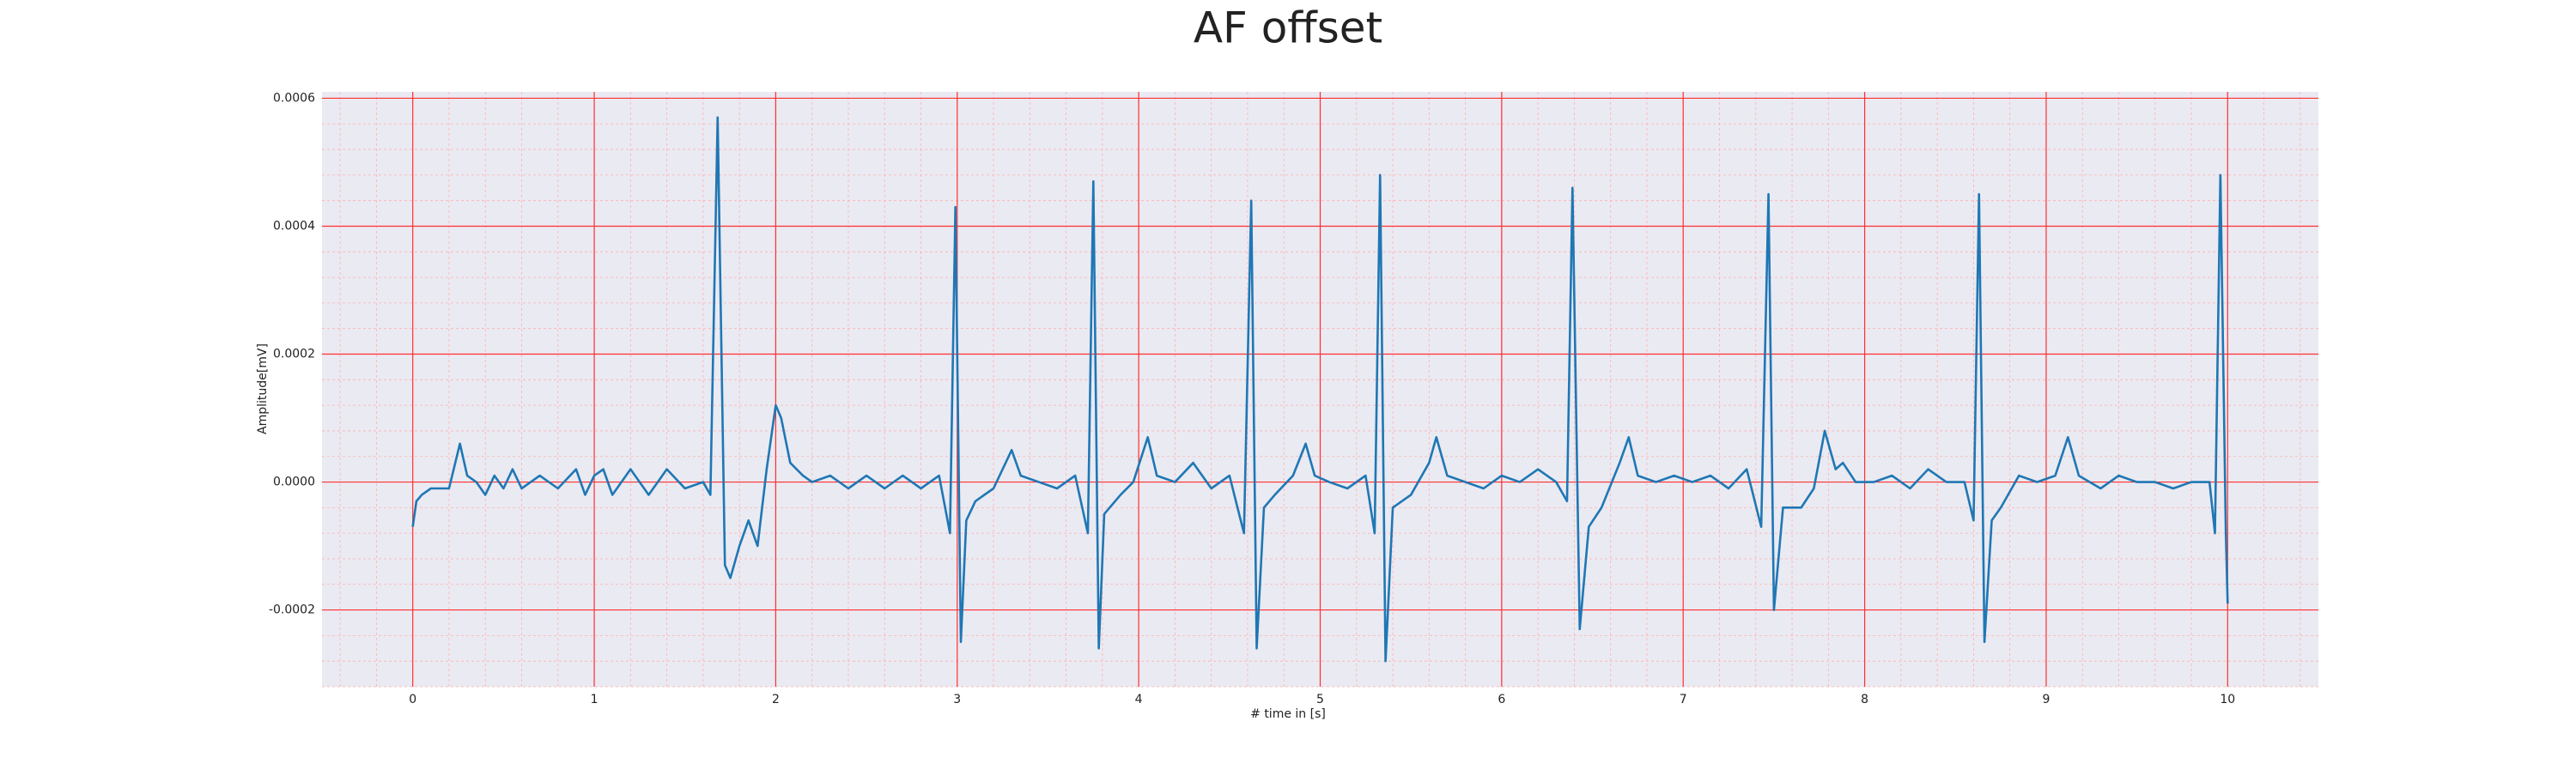 The width and height of the screenshot is (2576, 776). Describe the element at coordinates (776, 699) in the screenshot. I see `x-tick-label: 2` at that location.